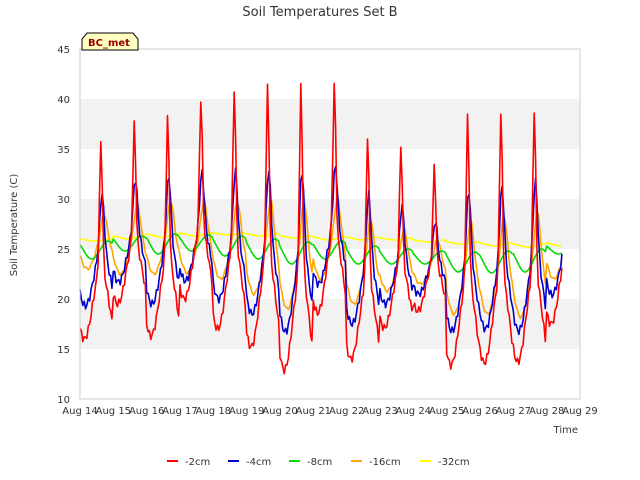 The image size is (640, 480). I want to click on legend-item: -32cm, so click(445, 462).